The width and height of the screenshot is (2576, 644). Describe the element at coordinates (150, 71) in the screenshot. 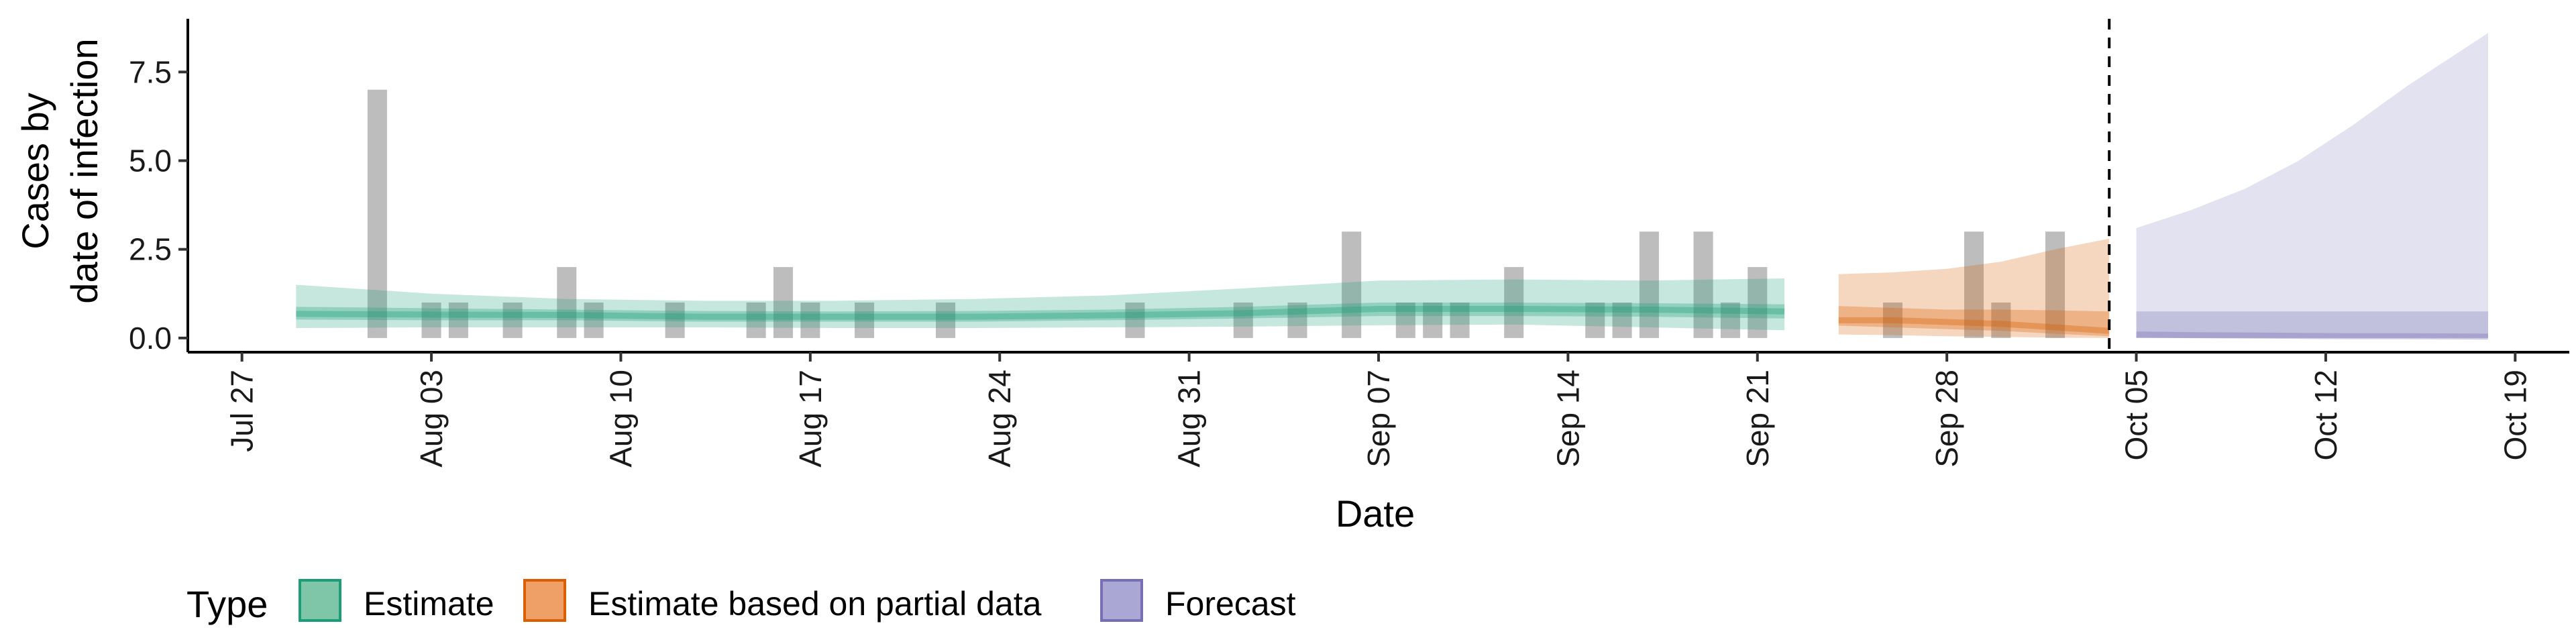

I see `y-tick-label: 7.5` at that location.